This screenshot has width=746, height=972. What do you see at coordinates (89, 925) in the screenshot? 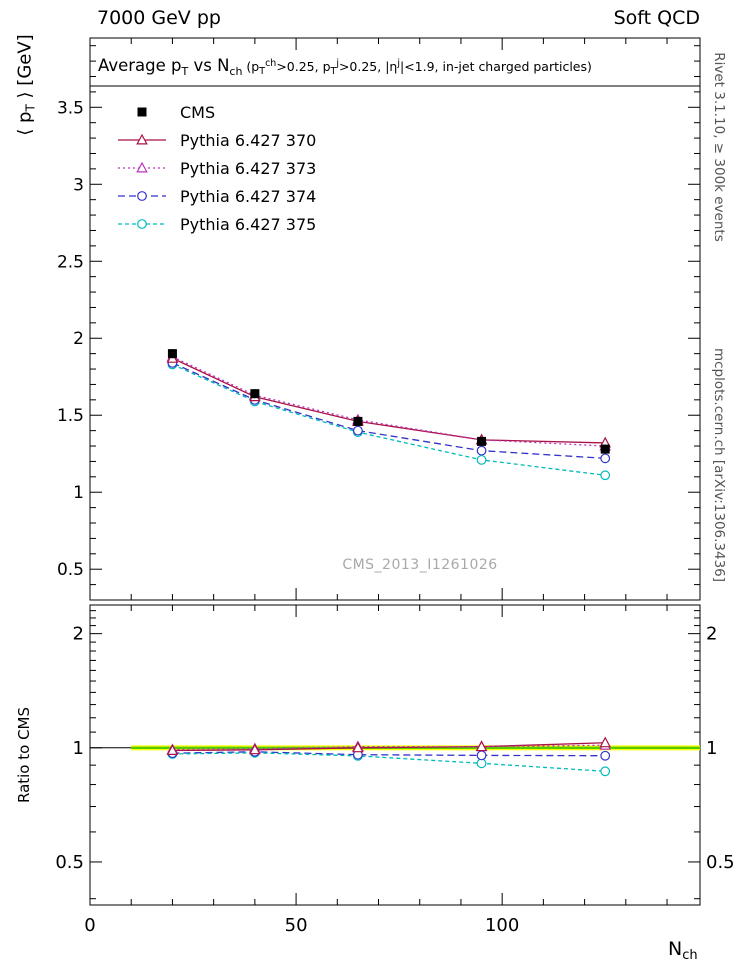
I see `x-tick-label: 0` at bounding box center [89, 925].